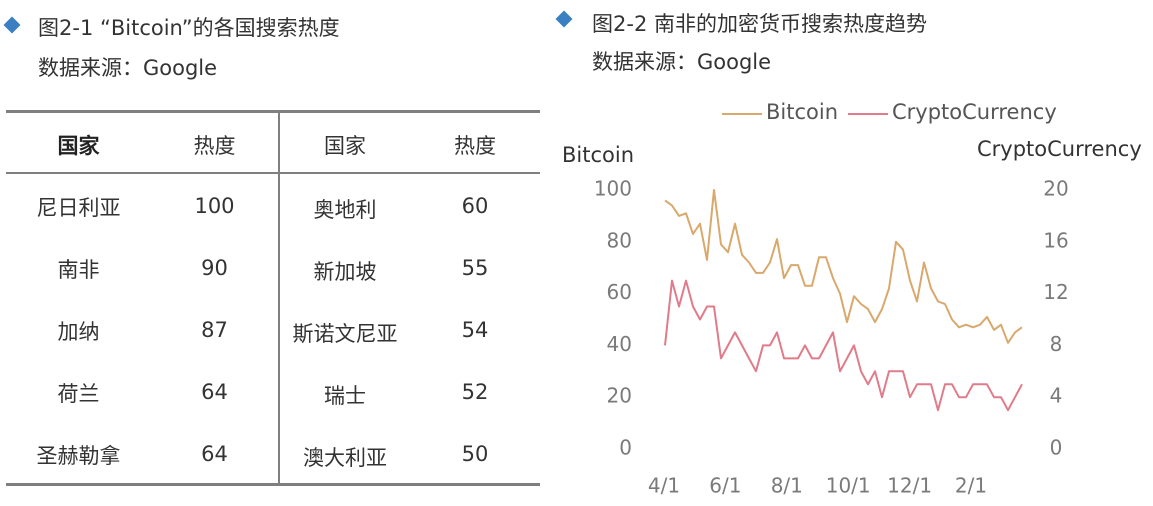 This screenshot has height=506, width=1153. What do you see at coordinates (279, 298) in the screenshot?
I see `table-center-divider` at bounding box center [279, 298].